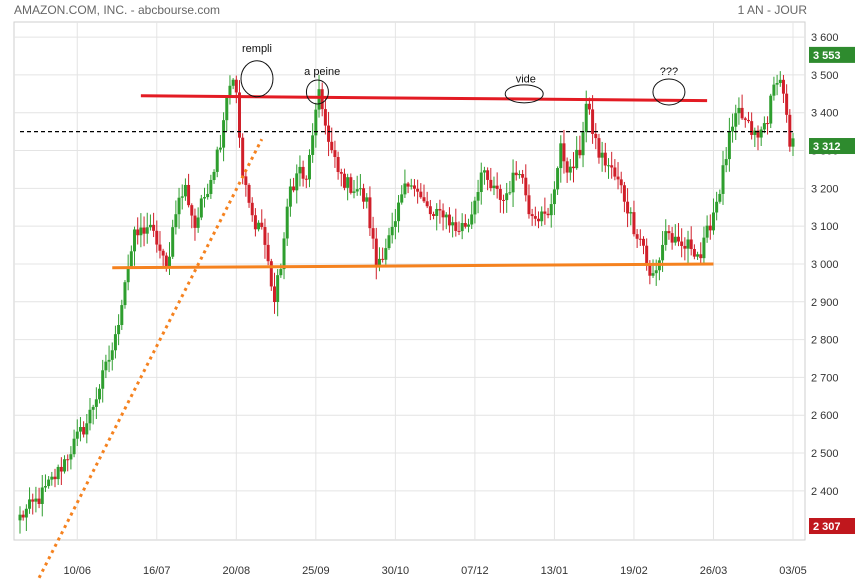  What do you see at coordinates (526, 79) in the screenshot?
I see `annotation-label: vide` at bounding box center [526, 79].